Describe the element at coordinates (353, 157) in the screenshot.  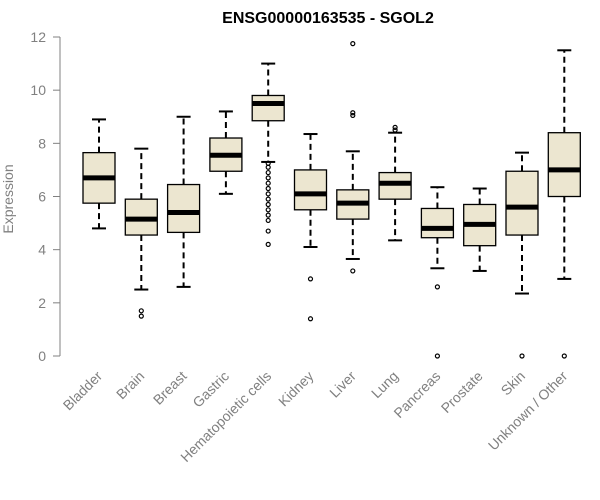
I see `box-liver` at that location.